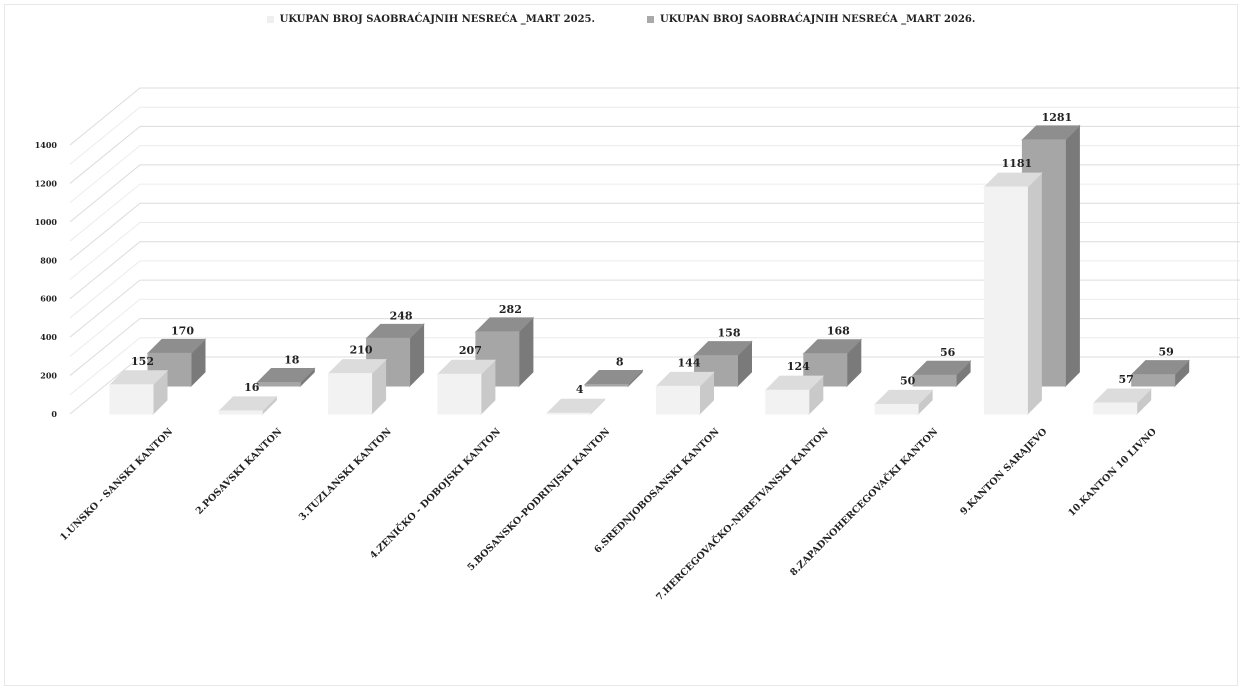  I want to click on y-tick-label: 600, so click(48, 299).